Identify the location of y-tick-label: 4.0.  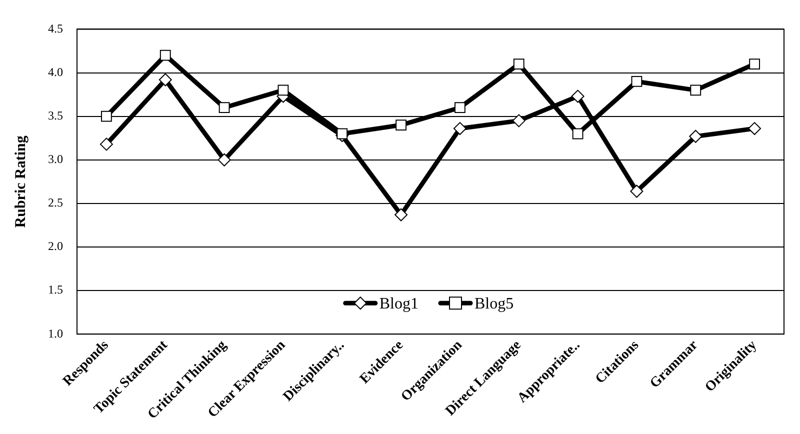
(55, 71).